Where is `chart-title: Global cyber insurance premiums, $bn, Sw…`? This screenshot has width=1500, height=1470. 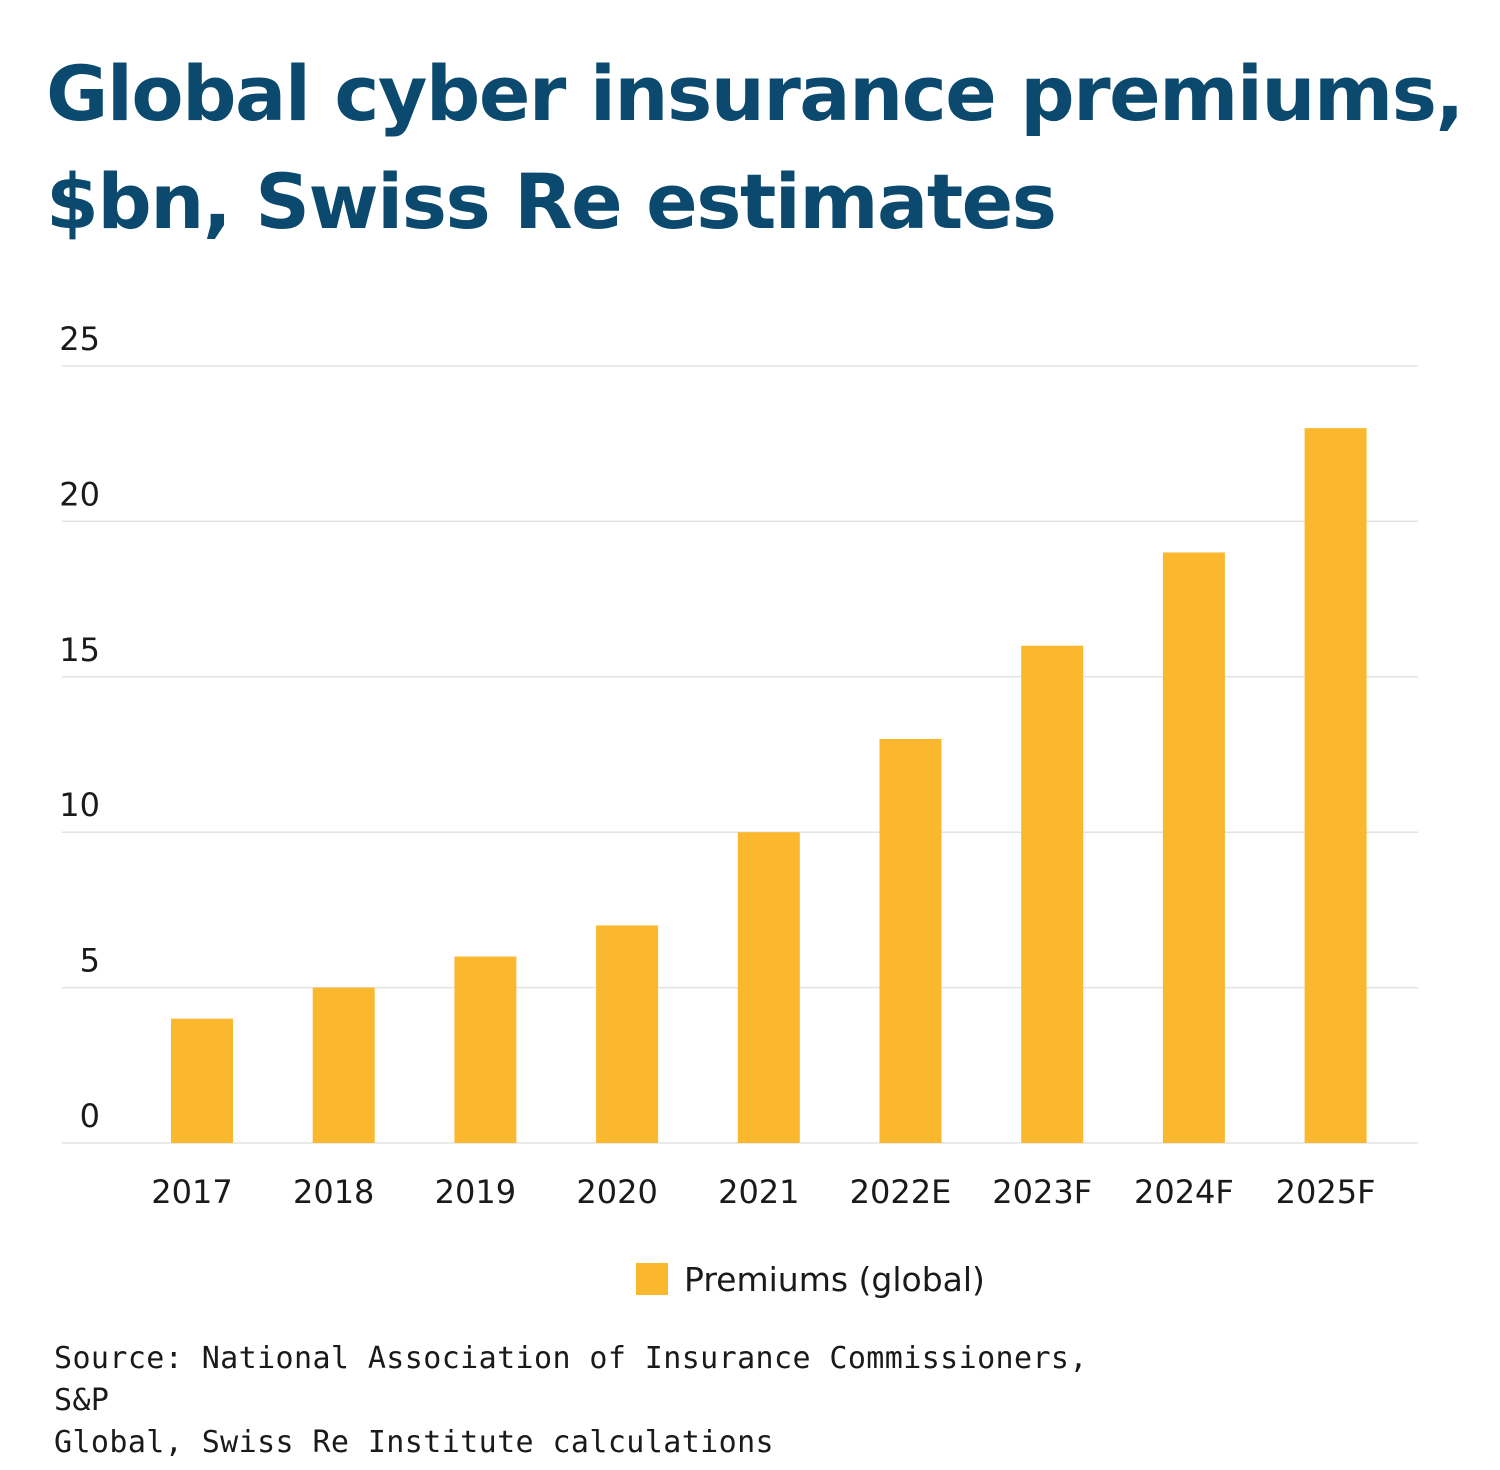 chart-title: Global cyber insurance premiums, $bn, Sw… is located at coordinates (761, 148).